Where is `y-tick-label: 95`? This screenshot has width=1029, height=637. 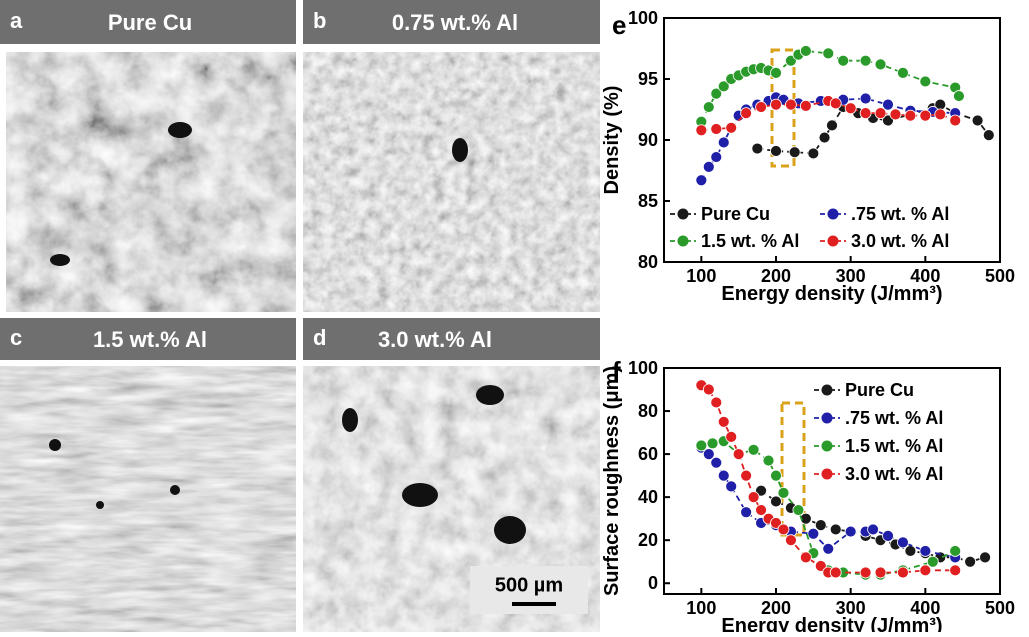 y-tick-label: 95 is located at coordinates (648, 79).